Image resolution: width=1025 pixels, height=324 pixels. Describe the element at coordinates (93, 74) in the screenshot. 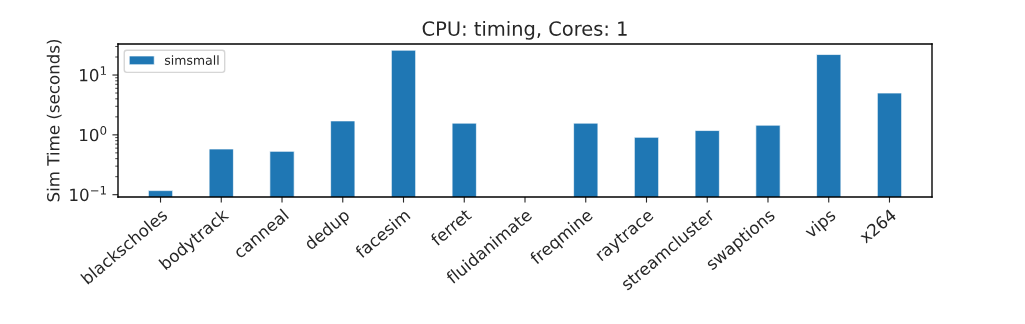

I see `y-tick-label: 10$^{1}$` at that location.